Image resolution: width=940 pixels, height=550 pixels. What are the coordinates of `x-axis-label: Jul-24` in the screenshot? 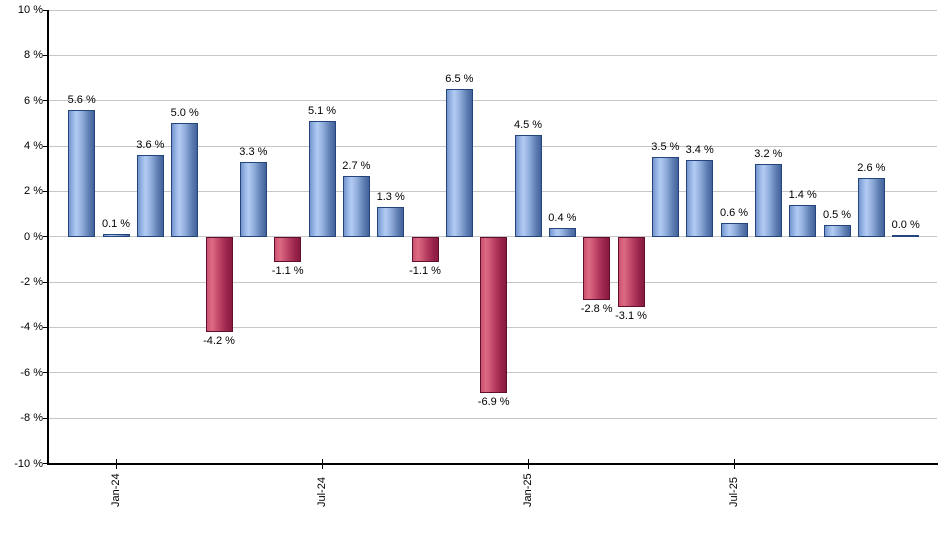 It's located at (322, 492).